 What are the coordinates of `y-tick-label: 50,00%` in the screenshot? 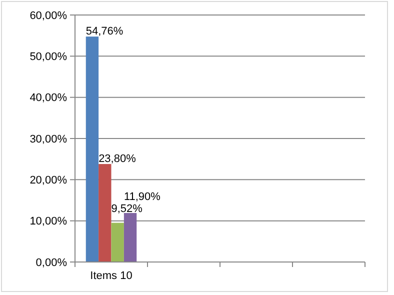 It's located at (49, 57).